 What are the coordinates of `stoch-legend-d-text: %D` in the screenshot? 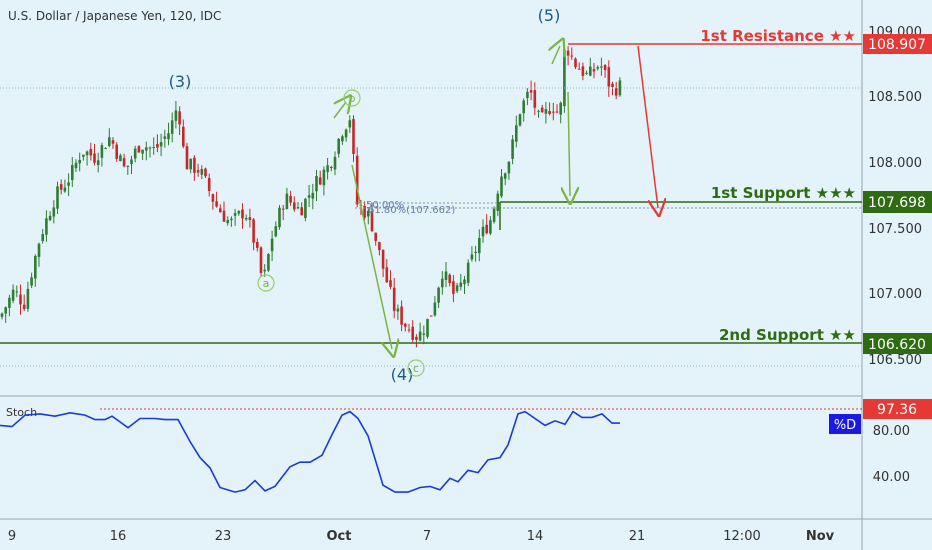 It's located at (845, 425).